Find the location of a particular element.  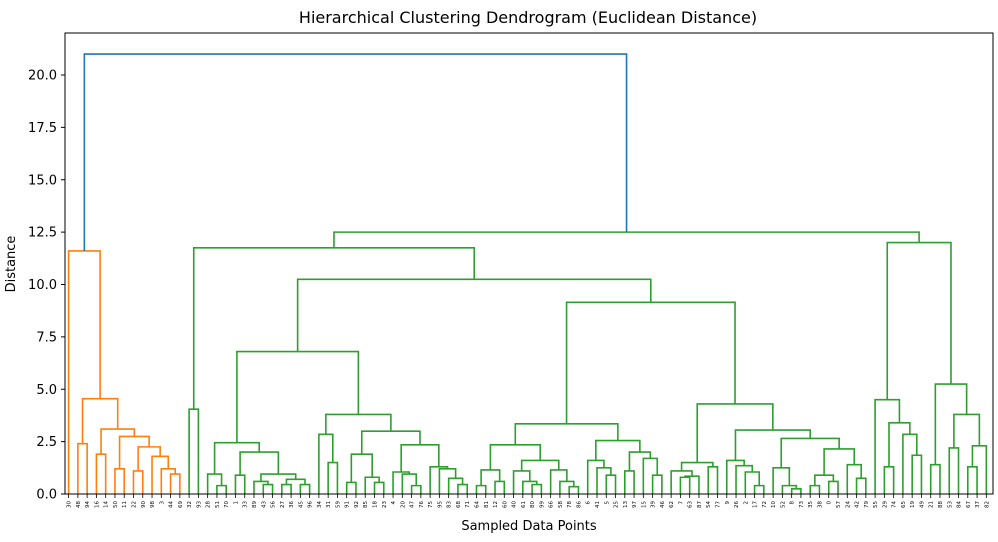

x-tick-label: 87 is located at coordinates (700, 504).